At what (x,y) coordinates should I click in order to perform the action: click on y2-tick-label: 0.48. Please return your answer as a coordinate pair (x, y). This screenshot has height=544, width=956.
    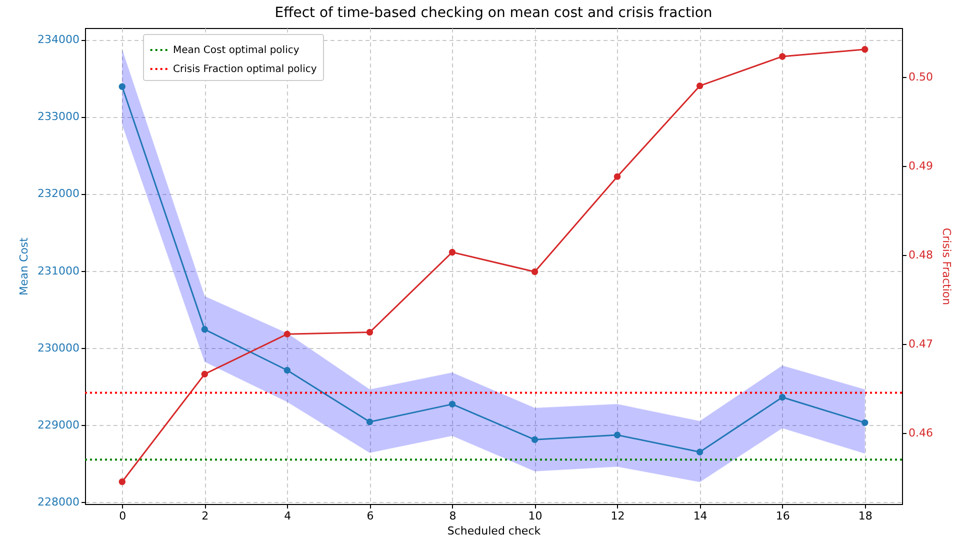
    Looking at the image, I should click on (920, 255).